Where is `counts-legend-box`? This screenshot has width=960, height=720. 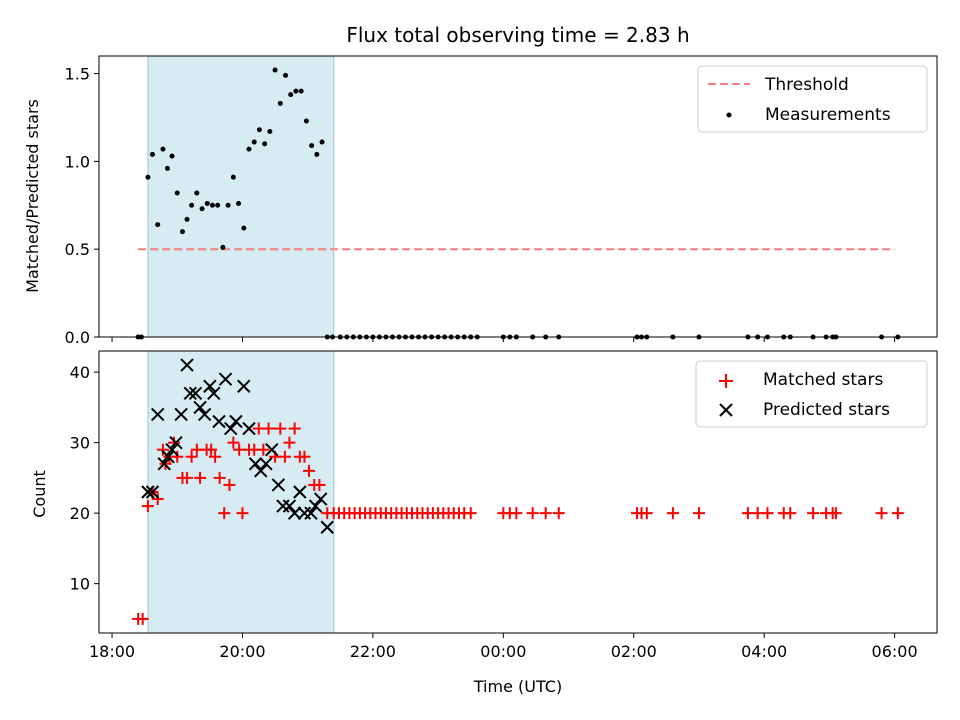
counts-legend-box is located at coordinates (811, 394).